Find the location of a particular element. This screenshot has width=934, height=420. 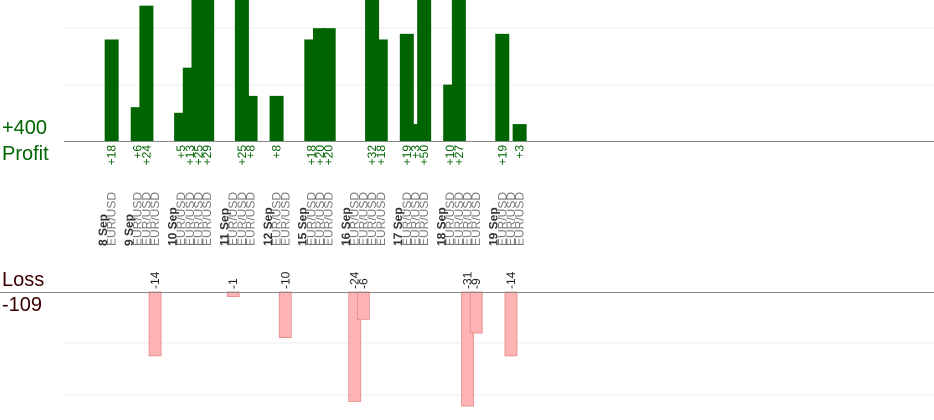

profit-value-label: +13 is located at coordinates (190, 155).